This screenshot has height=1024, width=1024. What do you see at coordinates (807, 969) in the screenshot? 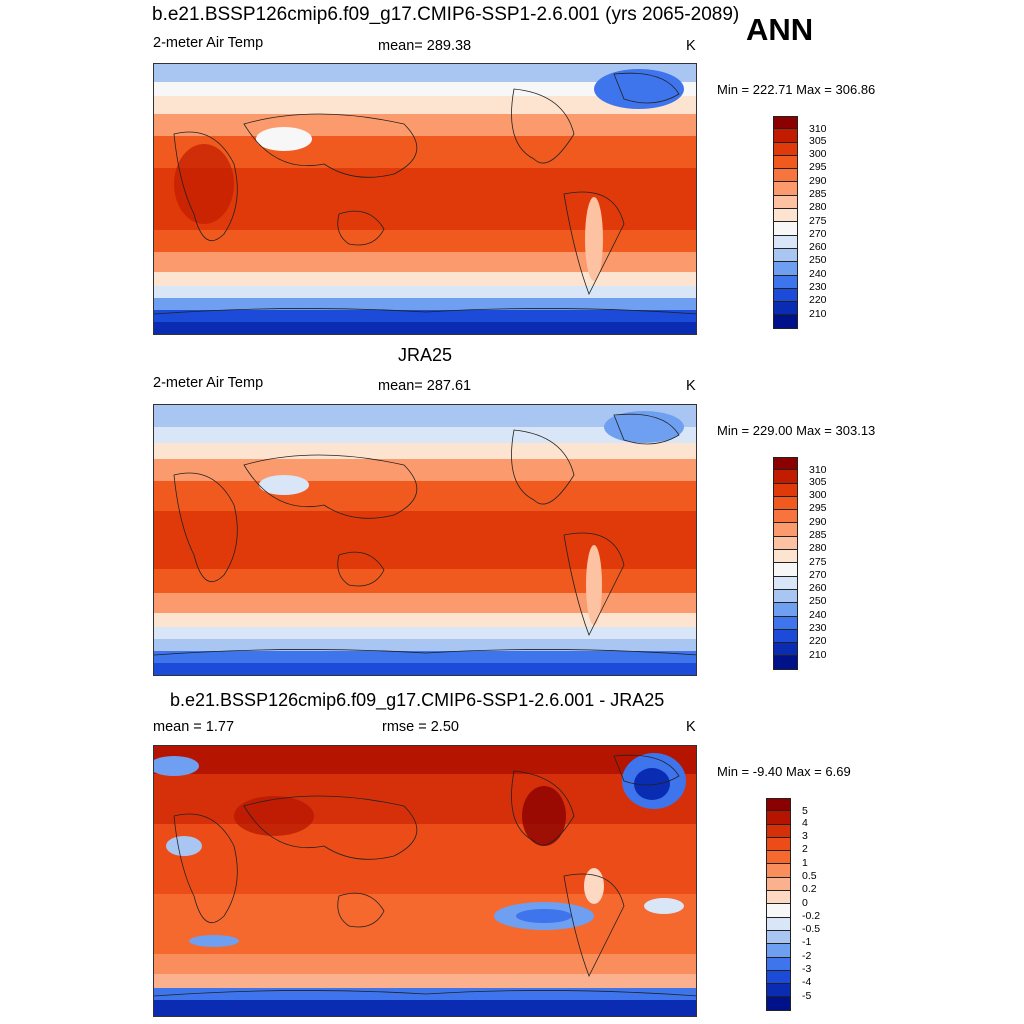
I see `colorbar-tick-label: -3` at bounding box center [807, 969].